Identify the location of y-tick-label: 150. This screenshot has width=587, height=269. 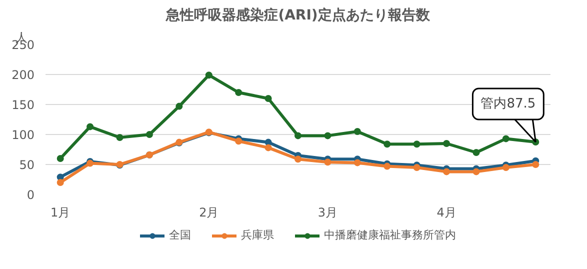
(23, 105).